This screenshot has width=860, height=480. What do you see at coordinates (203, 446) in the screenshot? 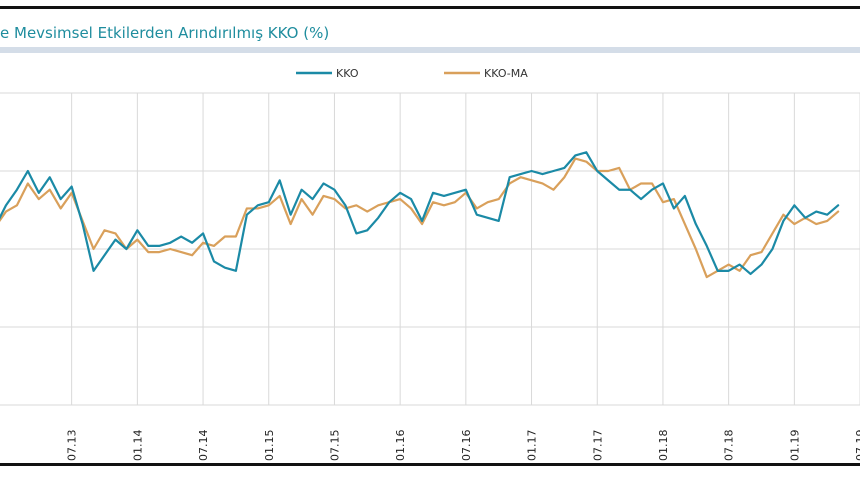
I see `x-tick-label: 07.14` at bounding box center [203, 446].